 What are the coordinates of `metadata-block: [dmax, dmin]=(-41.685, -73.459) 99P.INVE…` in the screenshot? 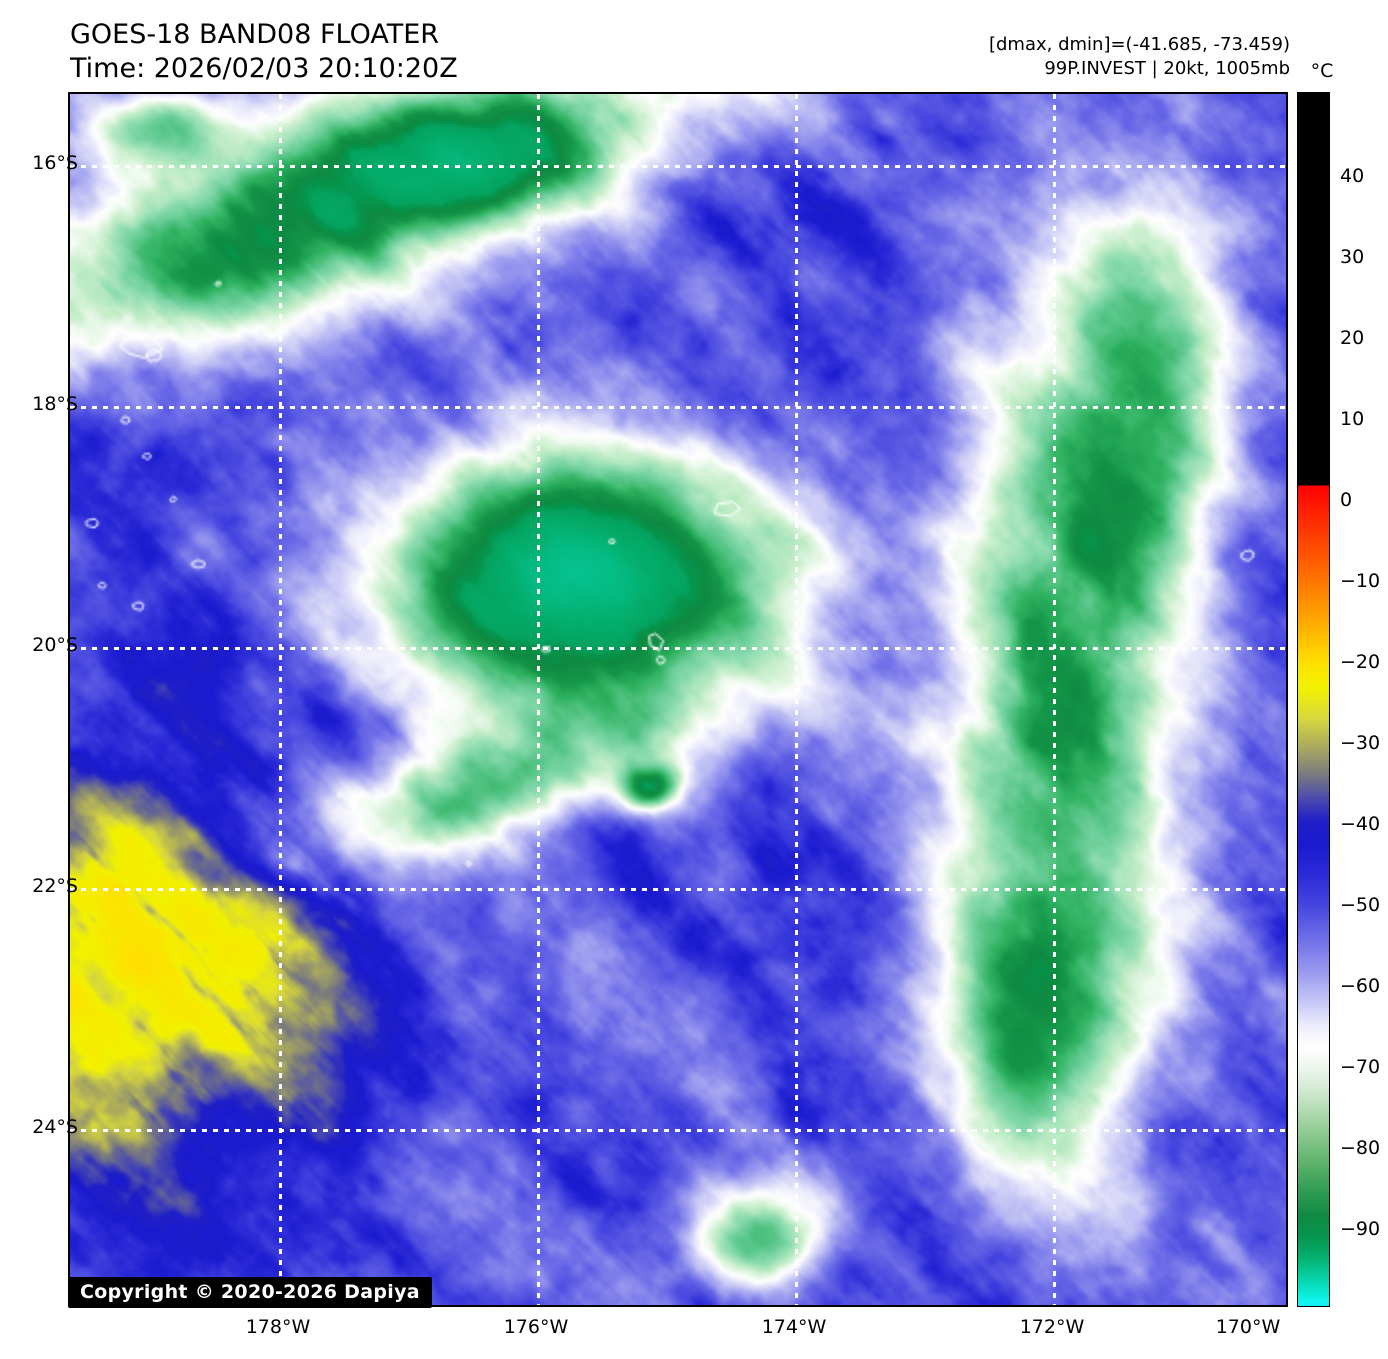 It's located at (1139, 57).